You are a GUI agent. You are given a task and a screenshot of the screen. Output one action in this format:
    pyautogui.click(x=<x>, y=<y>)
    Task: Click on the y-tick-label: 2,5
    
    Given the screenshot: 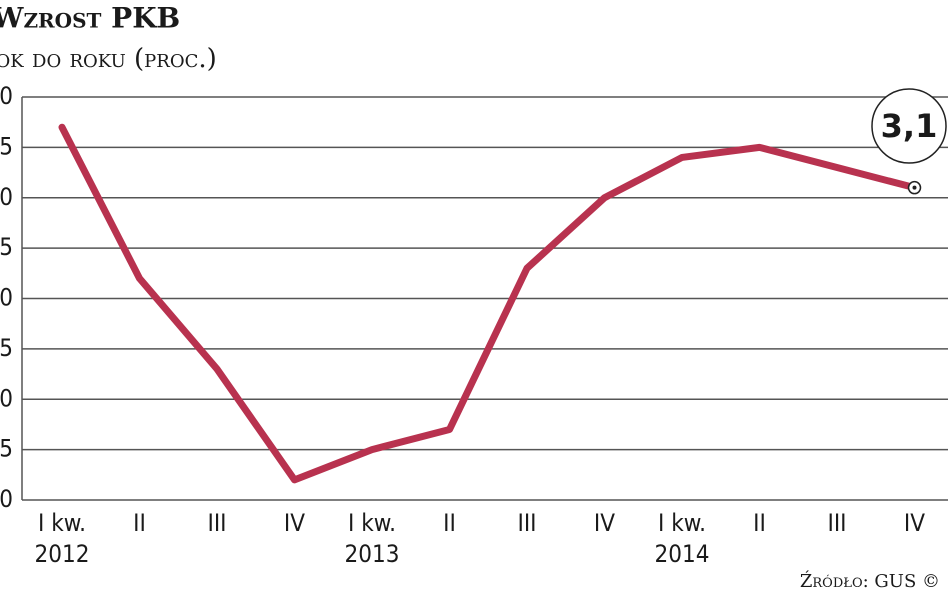 What is the action you would take?
    pyautogui.click(x=6, y=247)
    